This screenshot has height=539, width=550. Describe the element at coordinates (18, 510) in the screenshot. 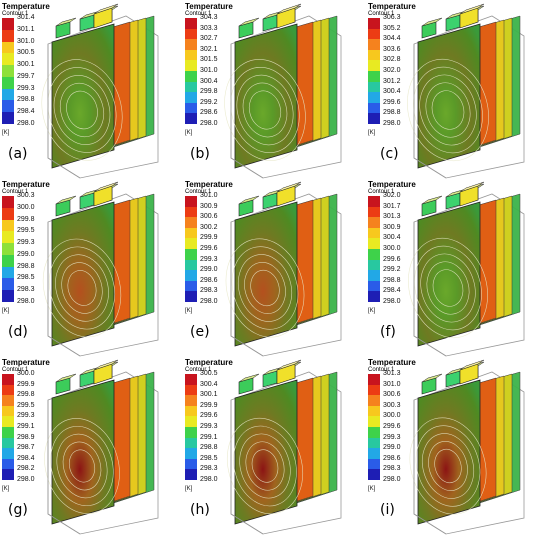

I see `panel-label: (g)` at that location.